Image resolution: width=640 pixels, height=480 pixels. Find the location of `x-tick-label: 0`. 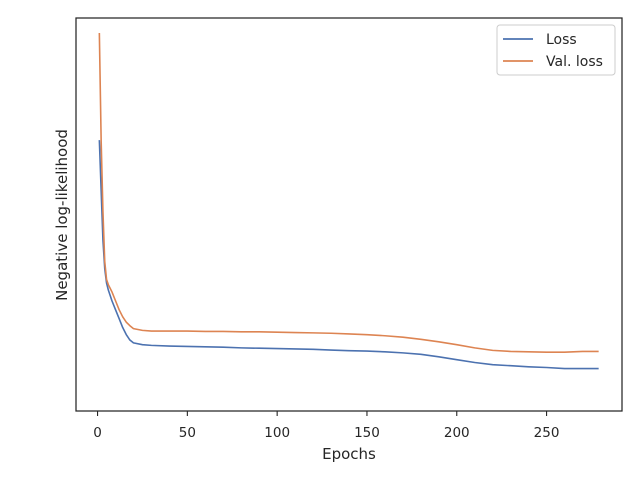

x-tick-label: 0 is located at coordinates (97, 433).